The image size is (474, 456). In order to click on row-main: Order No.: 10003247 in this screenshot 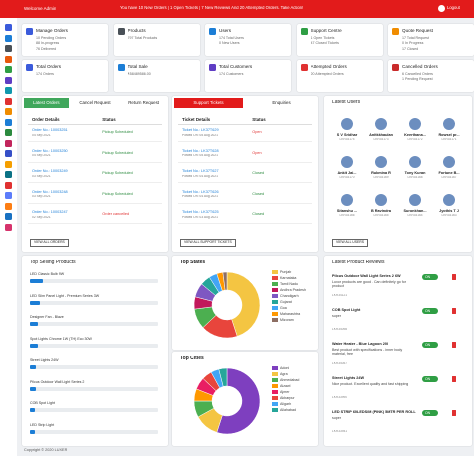, I will do `click(50, 212)`.